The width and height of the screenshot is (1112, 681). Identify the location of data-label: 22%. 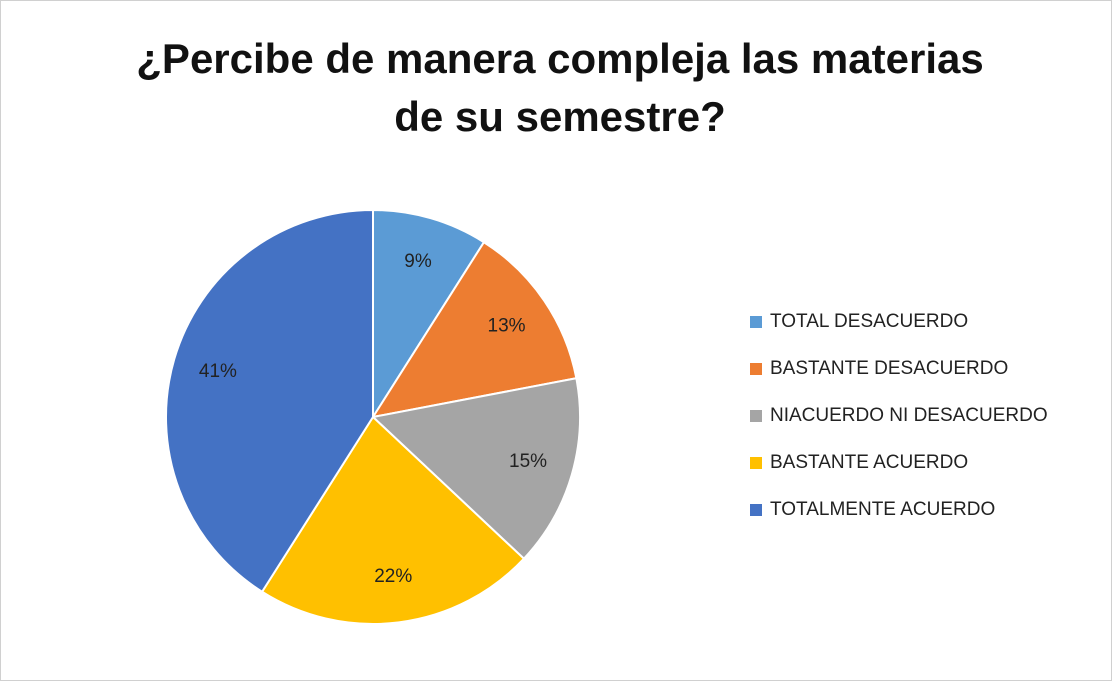
(393, 576).